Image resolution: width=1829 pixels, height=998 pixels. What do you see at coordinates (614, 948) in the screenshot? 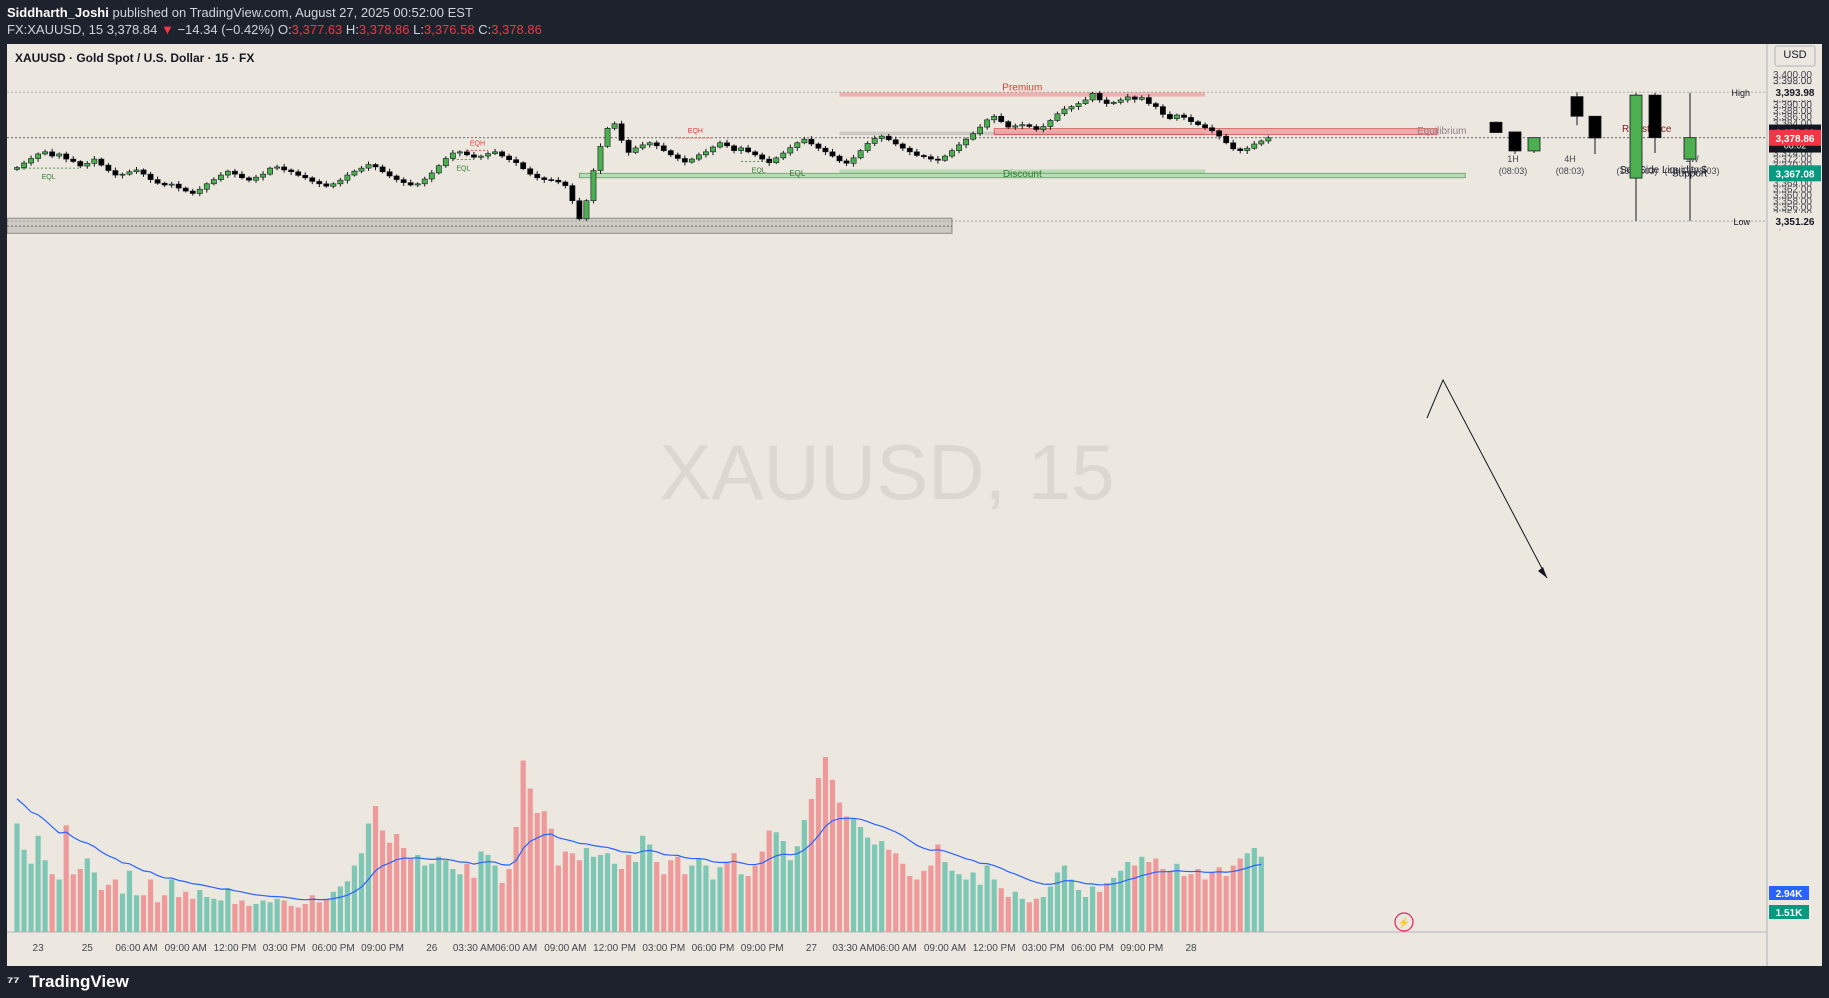
I see `x-tick-label: 12:00 PM` at bounding box center [614, 948].